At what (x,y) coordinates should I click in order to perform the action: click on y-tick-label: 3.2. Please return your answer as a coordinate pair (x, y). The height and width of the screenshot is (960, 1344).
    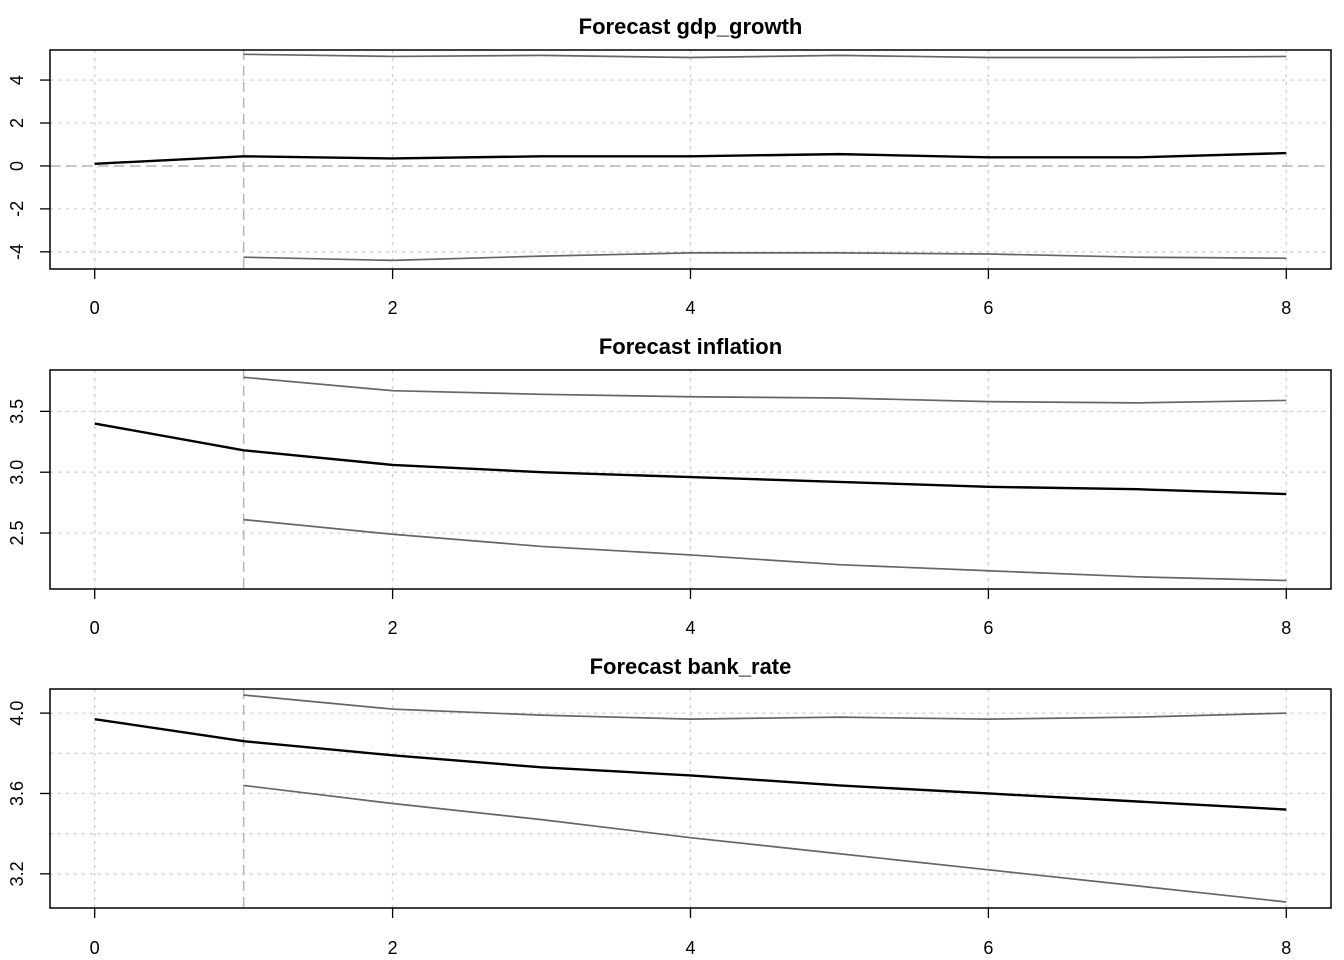
    Looking at the image, I should click on (17, 873).